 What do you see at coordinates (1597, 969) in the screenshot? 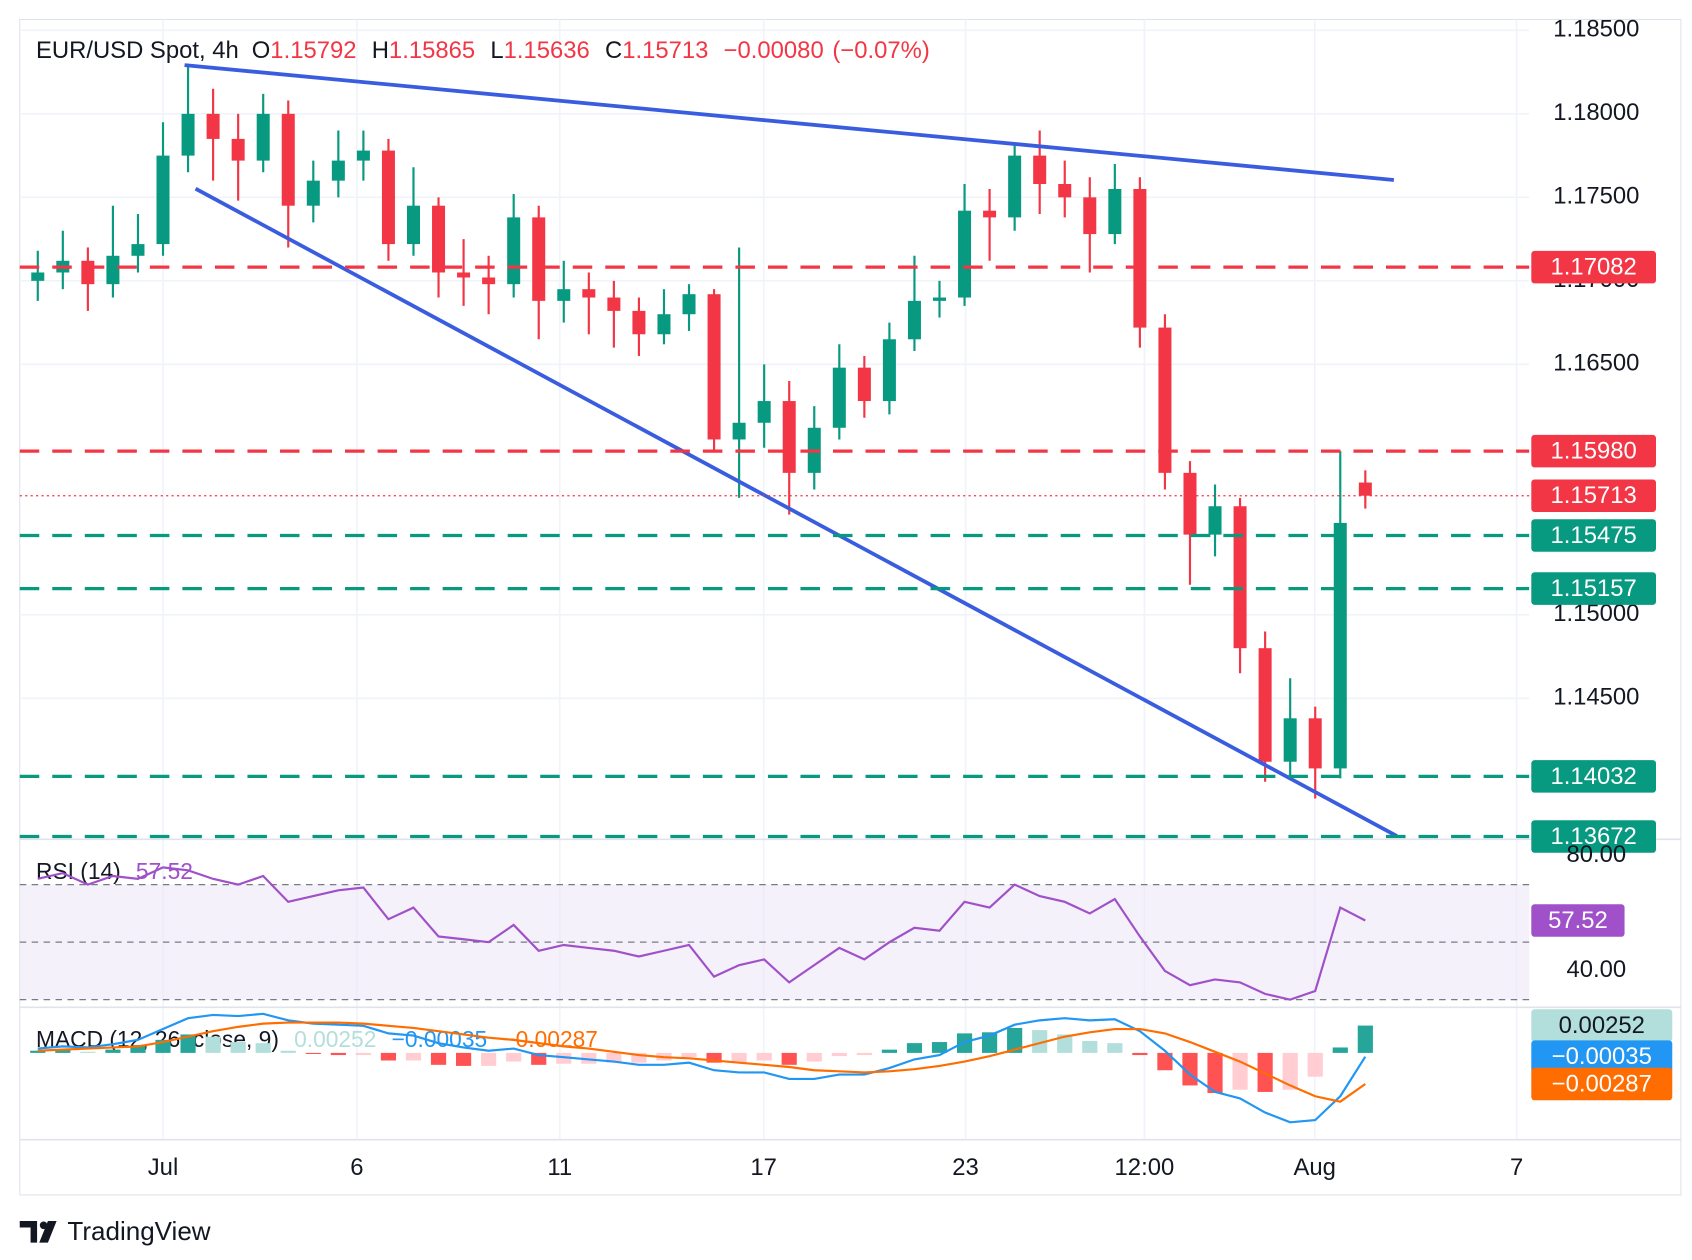
I see `y-tick-label: 40.00` at bounding box center [1597, 969].